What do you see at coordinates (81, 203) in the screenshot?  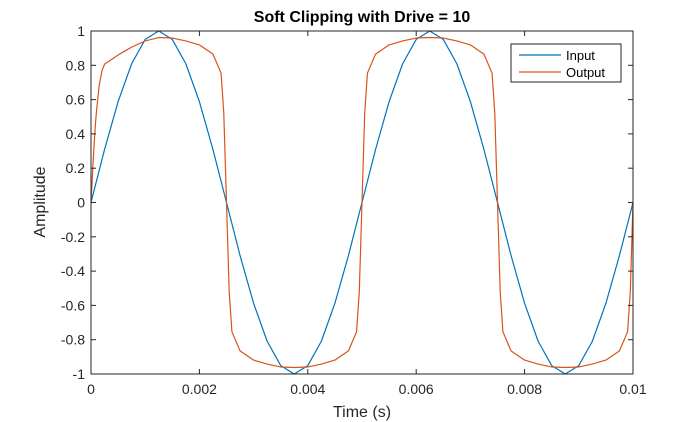 I see `y-tick-label: 0` at bounding box center [81, 203].